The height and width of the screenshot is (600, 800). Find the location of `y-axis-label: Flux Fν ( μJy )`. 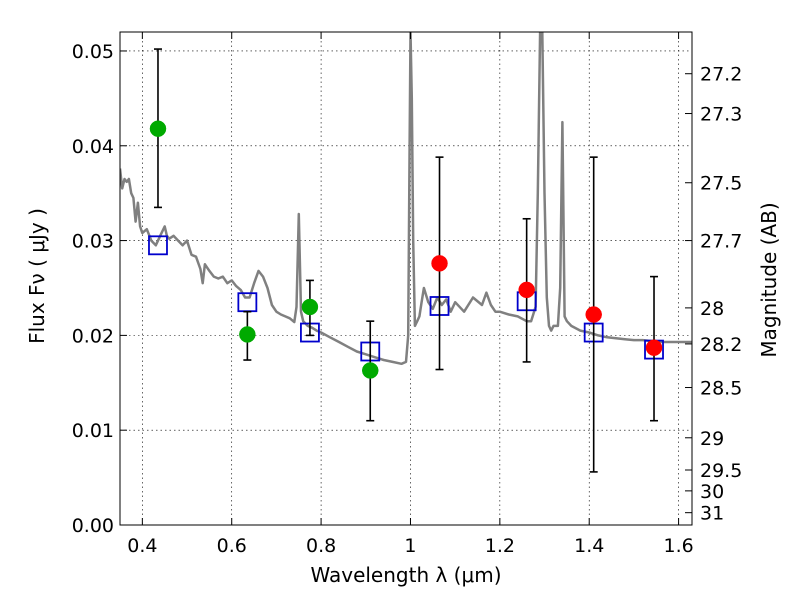

y-axis-label: Flux Fν ( μJy ) is located at coordinates (37, 276).